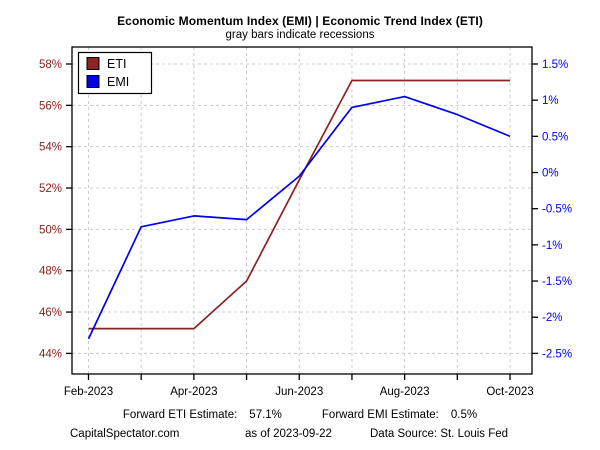  I want to click on right-axis-label: 1%, so click(550, 101).